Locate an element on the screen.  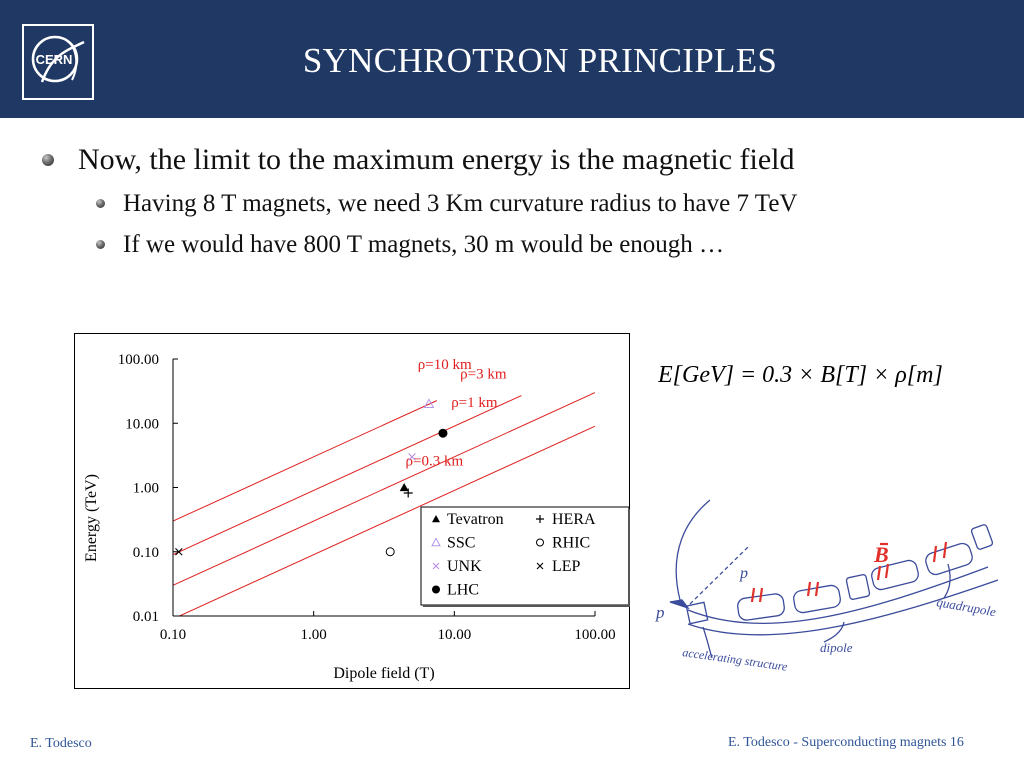
chart-legend: Tevatron HERA SSC RHIC UNK LEP LHC is located at coordinates (525, 556).